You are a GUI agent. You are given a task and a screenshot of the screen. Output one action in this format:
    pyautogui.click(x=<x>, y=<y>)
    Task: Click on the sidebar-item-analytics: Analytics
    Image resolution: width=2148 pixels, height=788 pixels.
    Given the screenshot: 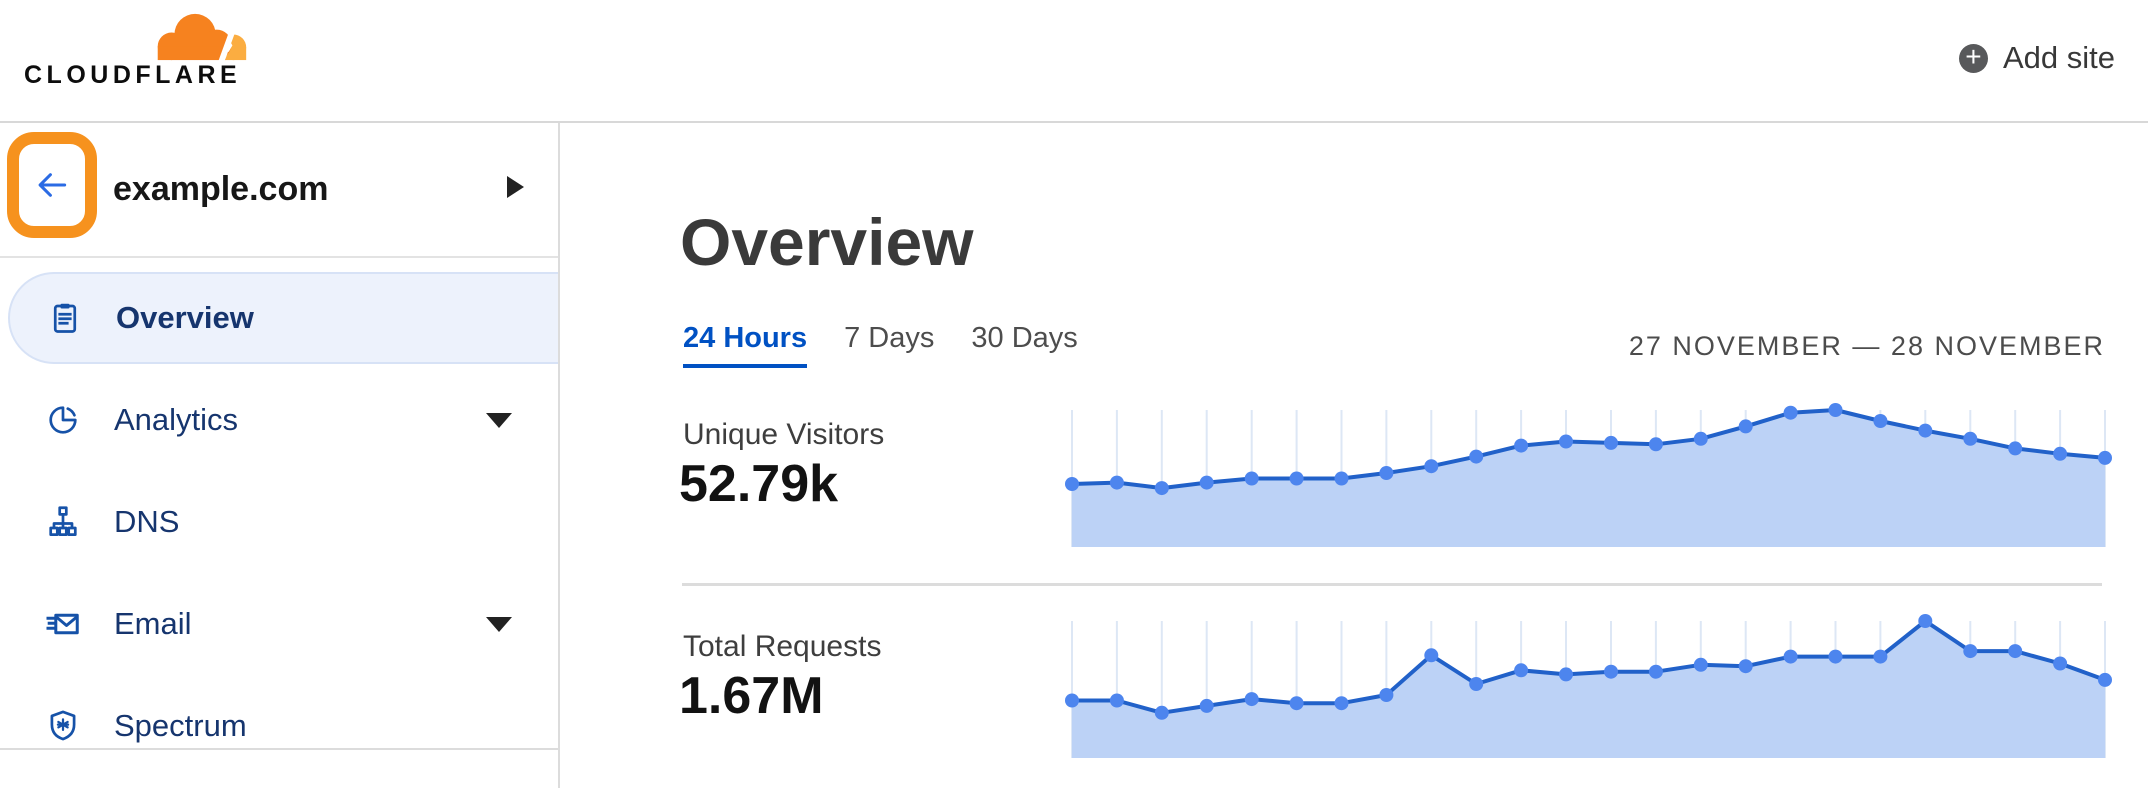 What is the action you would take?
    pyautogui.click(x=283, y=420)
    